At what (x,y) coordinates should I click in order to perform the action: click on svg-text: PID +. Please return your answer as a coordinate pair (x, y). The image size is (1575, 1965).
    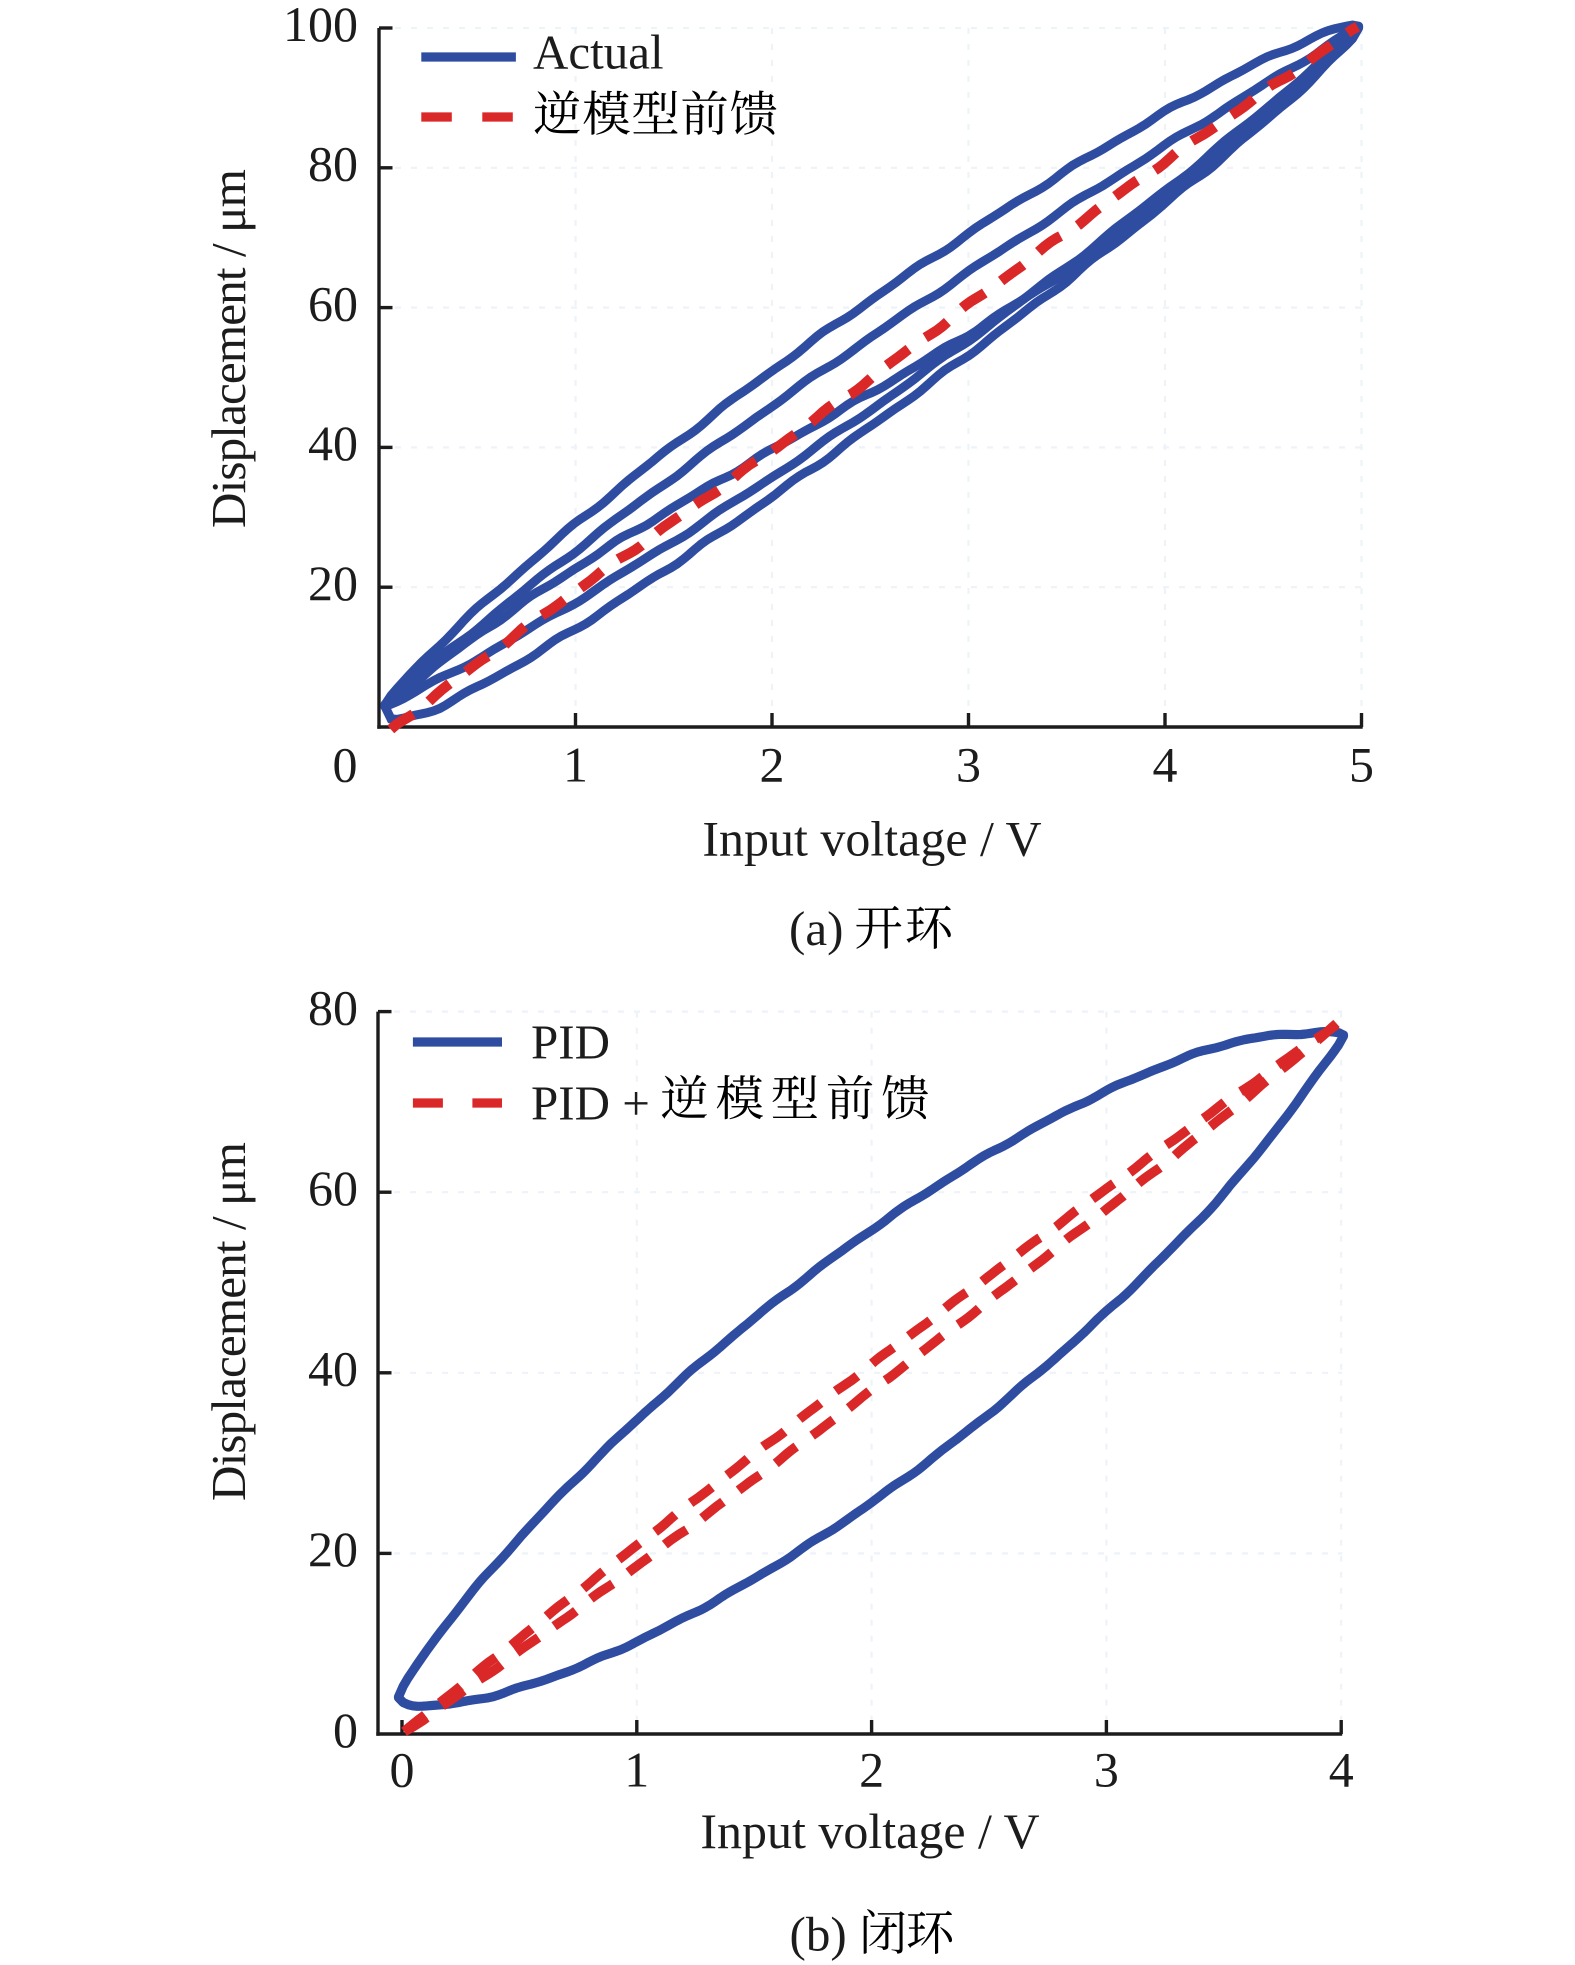
    Looking at the image, I should click on (590, 1103).